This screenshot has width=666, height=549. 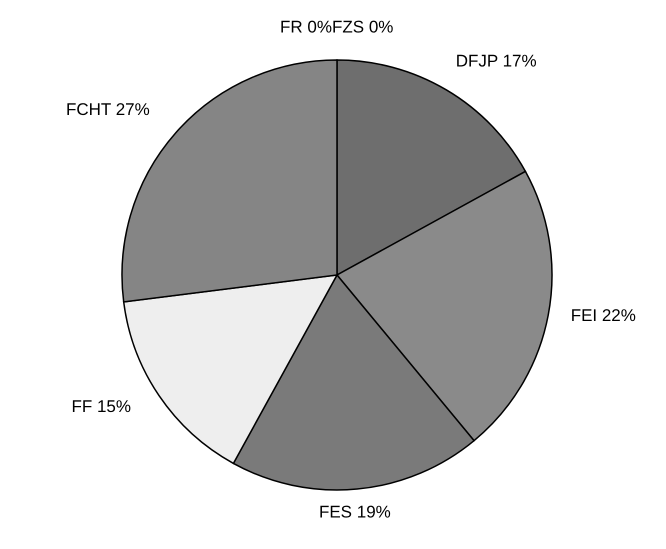 What do you see at coordinates (306, 27) in the screenshot?
I see `category-label: FR 0%` at bounding box center [306, 27].